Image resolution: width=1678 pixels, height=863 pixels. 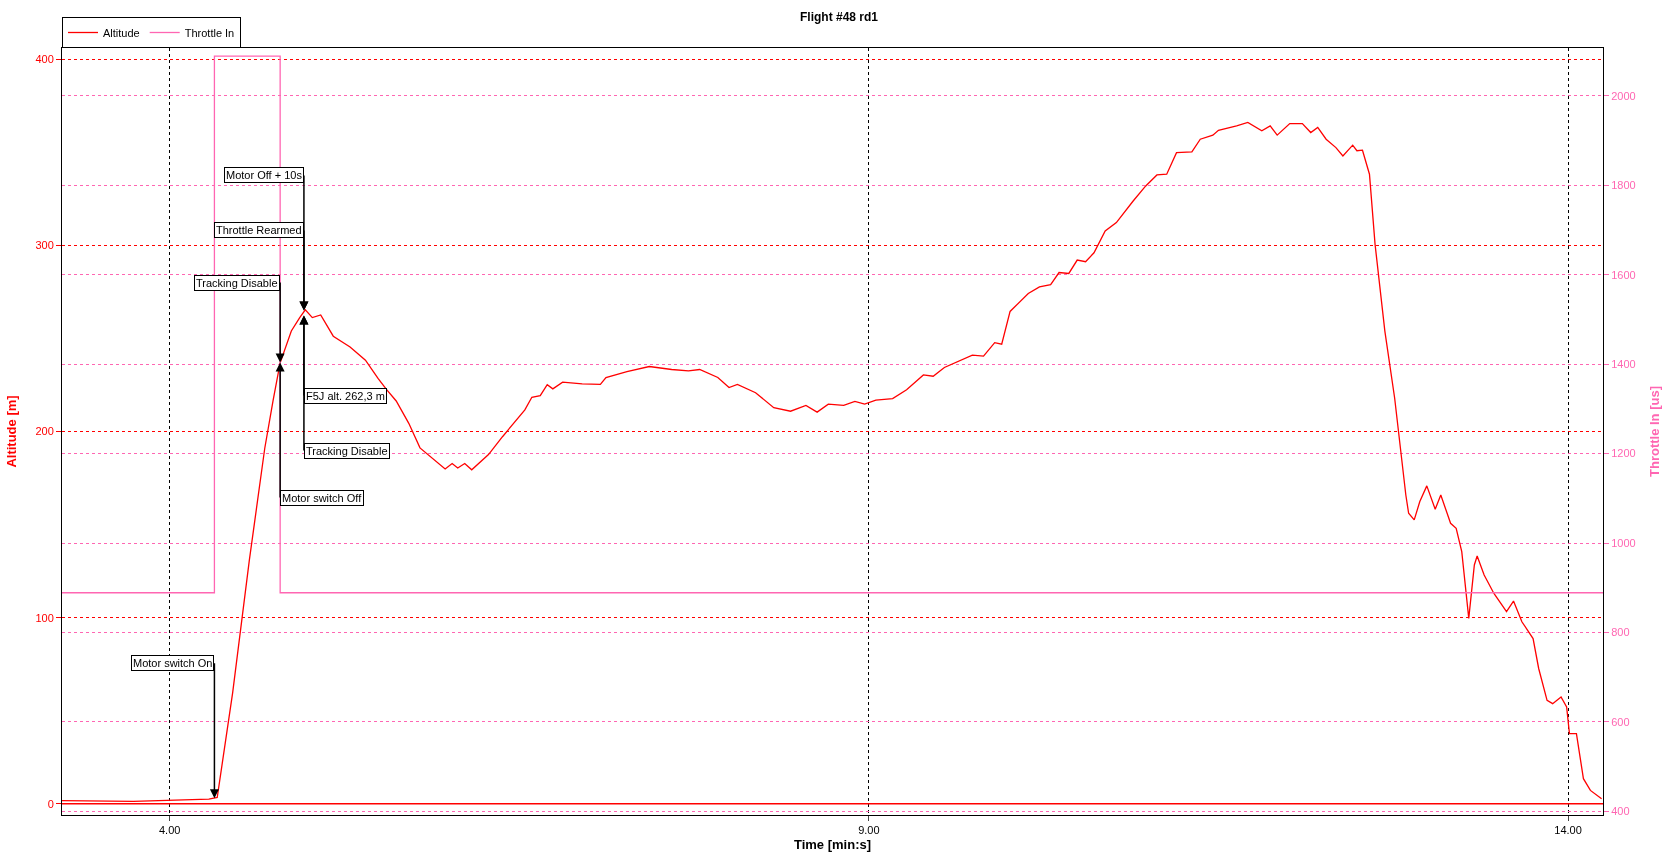 I want to click on x-tick-label: 4.00, so click(x=169, y=830).